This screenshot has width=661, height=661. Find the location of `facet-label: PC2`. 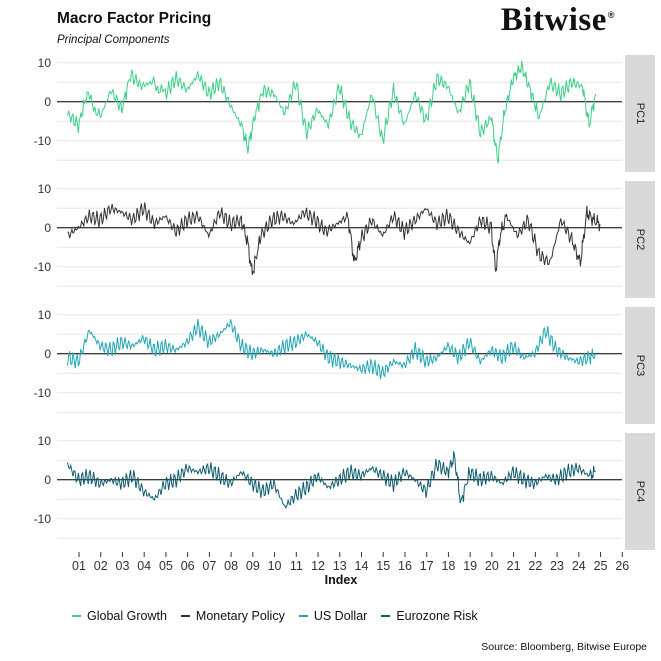

facet-label: PC2 is located at coordinates (640, 239).